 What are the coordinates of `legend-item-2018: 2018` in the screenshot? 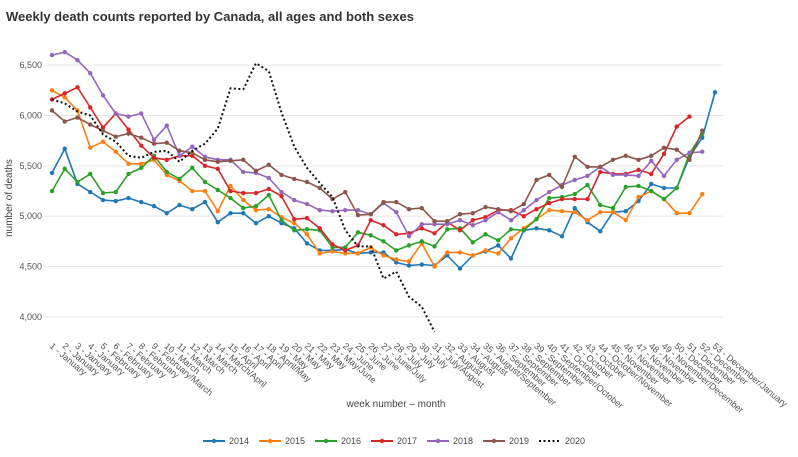 It's located at (450, 441).